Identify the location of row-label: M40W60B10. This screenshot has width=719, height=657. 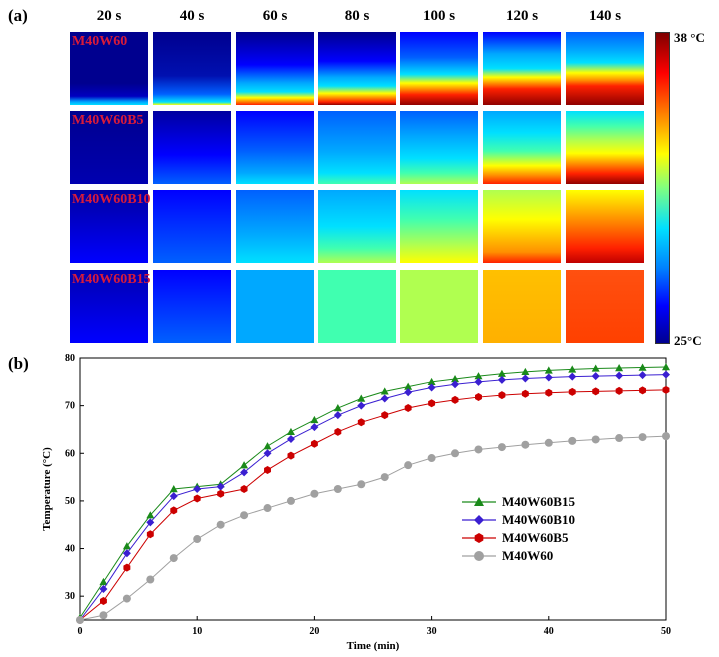
(111, 199).